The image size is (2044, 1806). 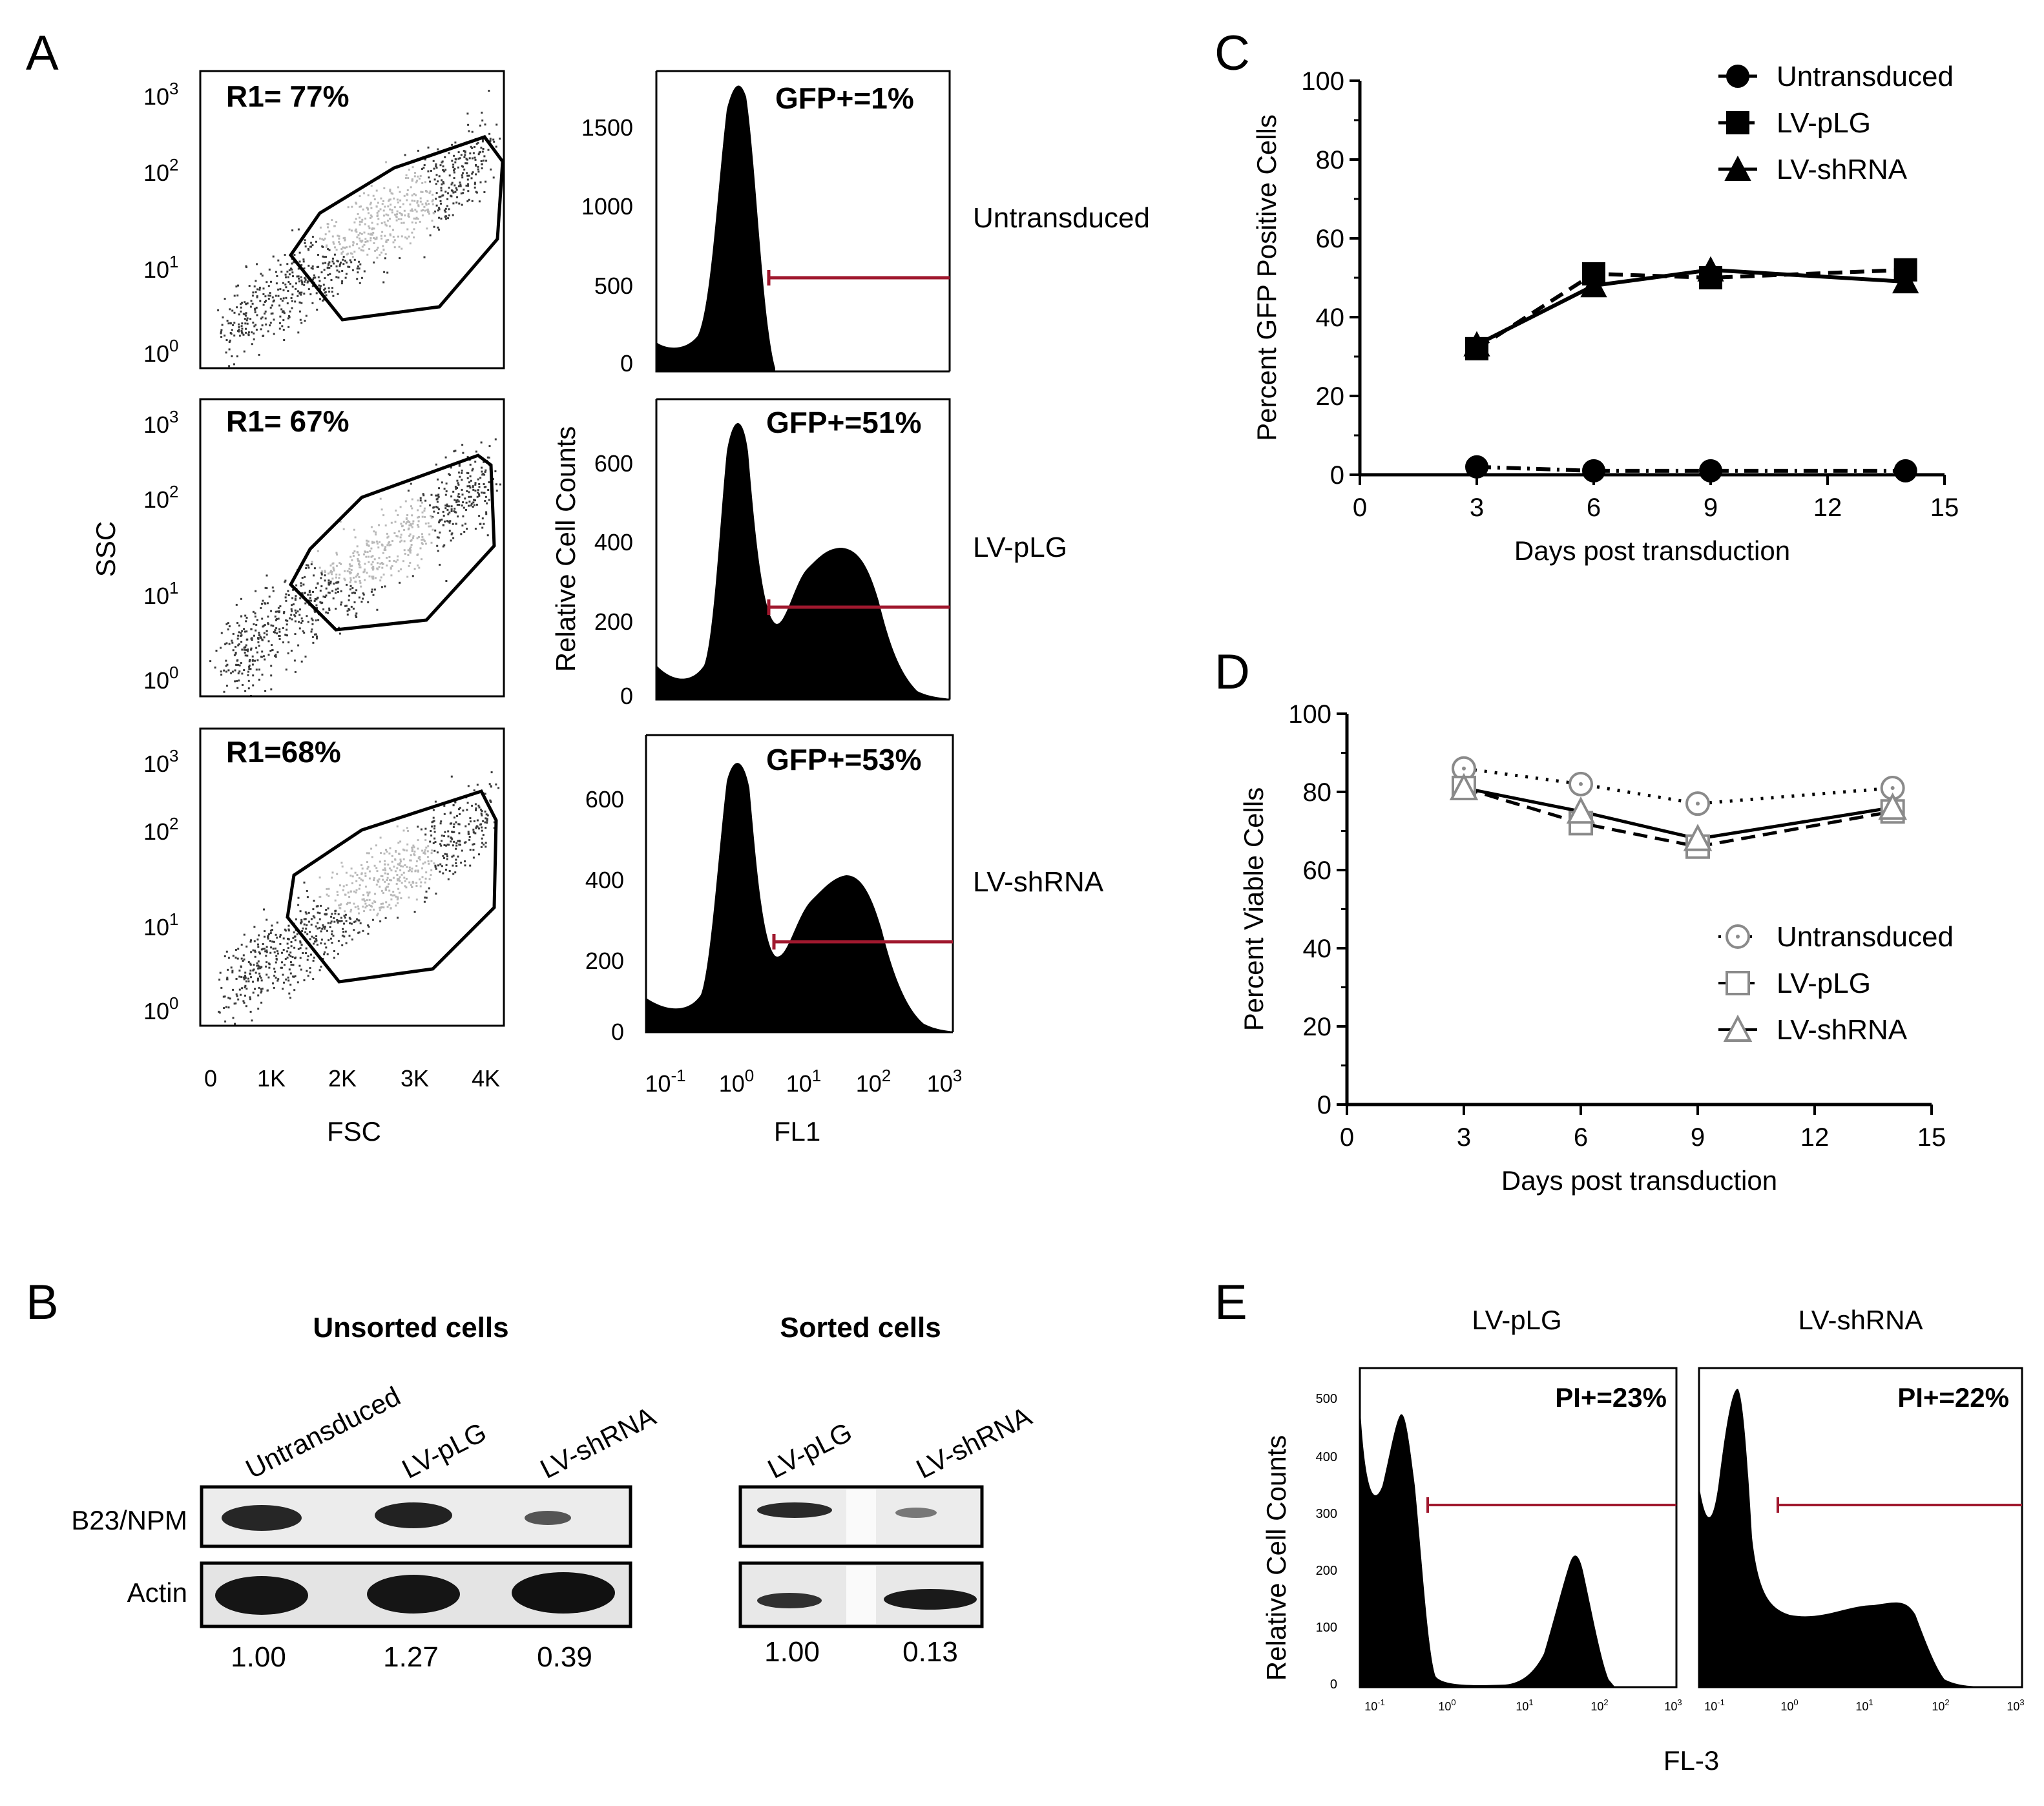 I want to click on pi-x-tick: 10⁰, so click(x=1446, y=1705).